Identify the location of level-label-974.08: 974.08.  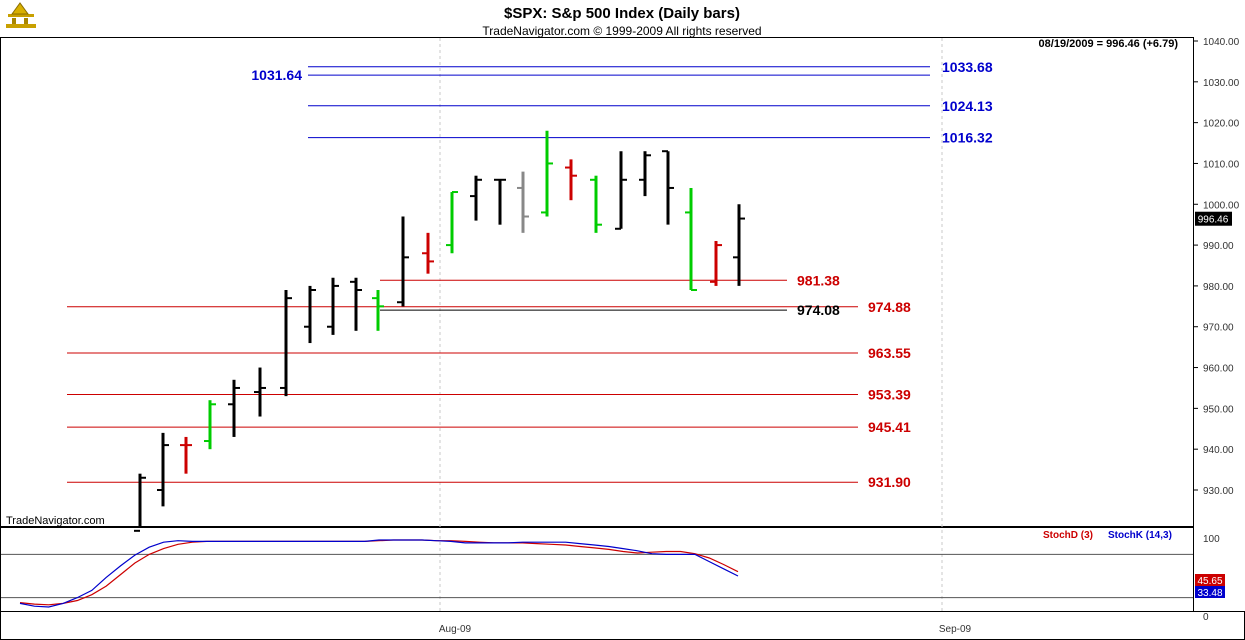
(818, 310).